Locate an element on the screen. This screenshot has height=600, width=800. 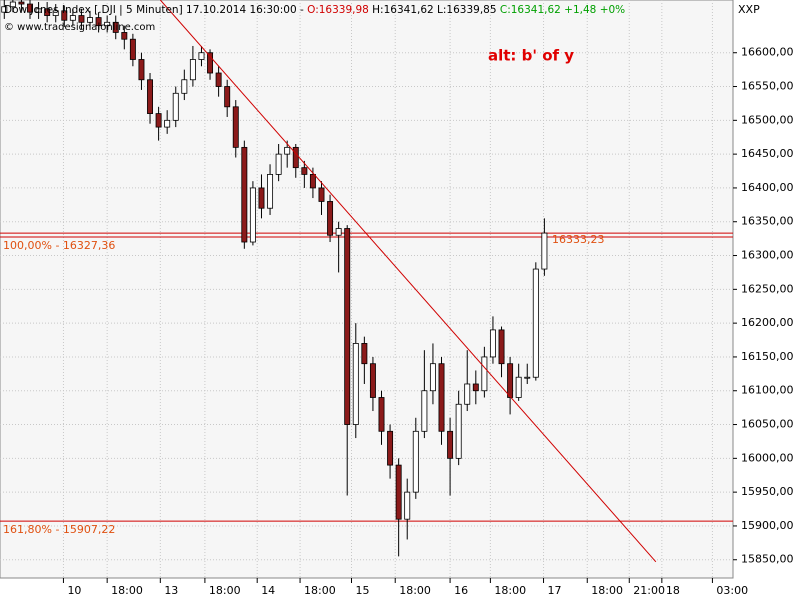
x-tick-label: 17 is located at coordinates (555, 590).